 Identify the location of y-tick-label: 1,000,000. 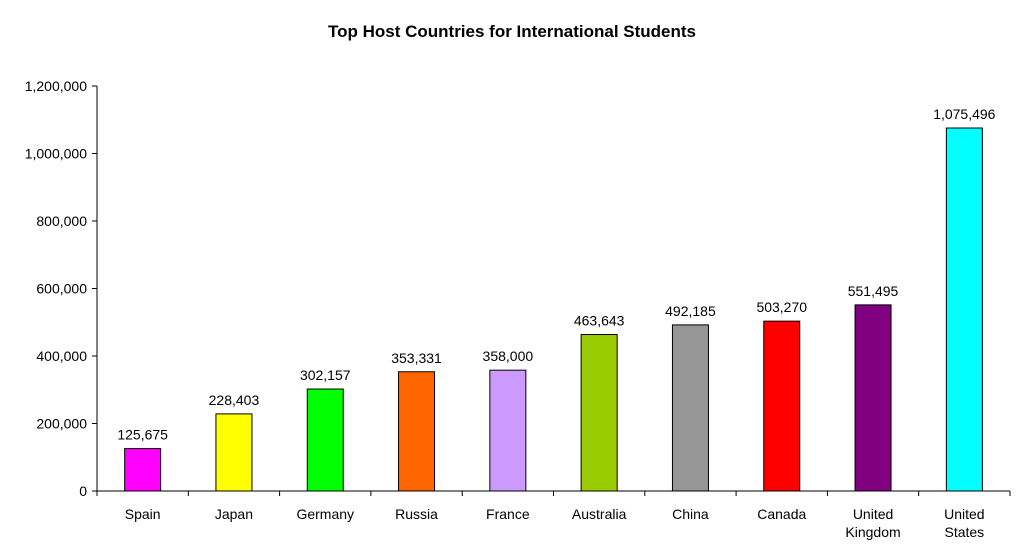
(56, 154).